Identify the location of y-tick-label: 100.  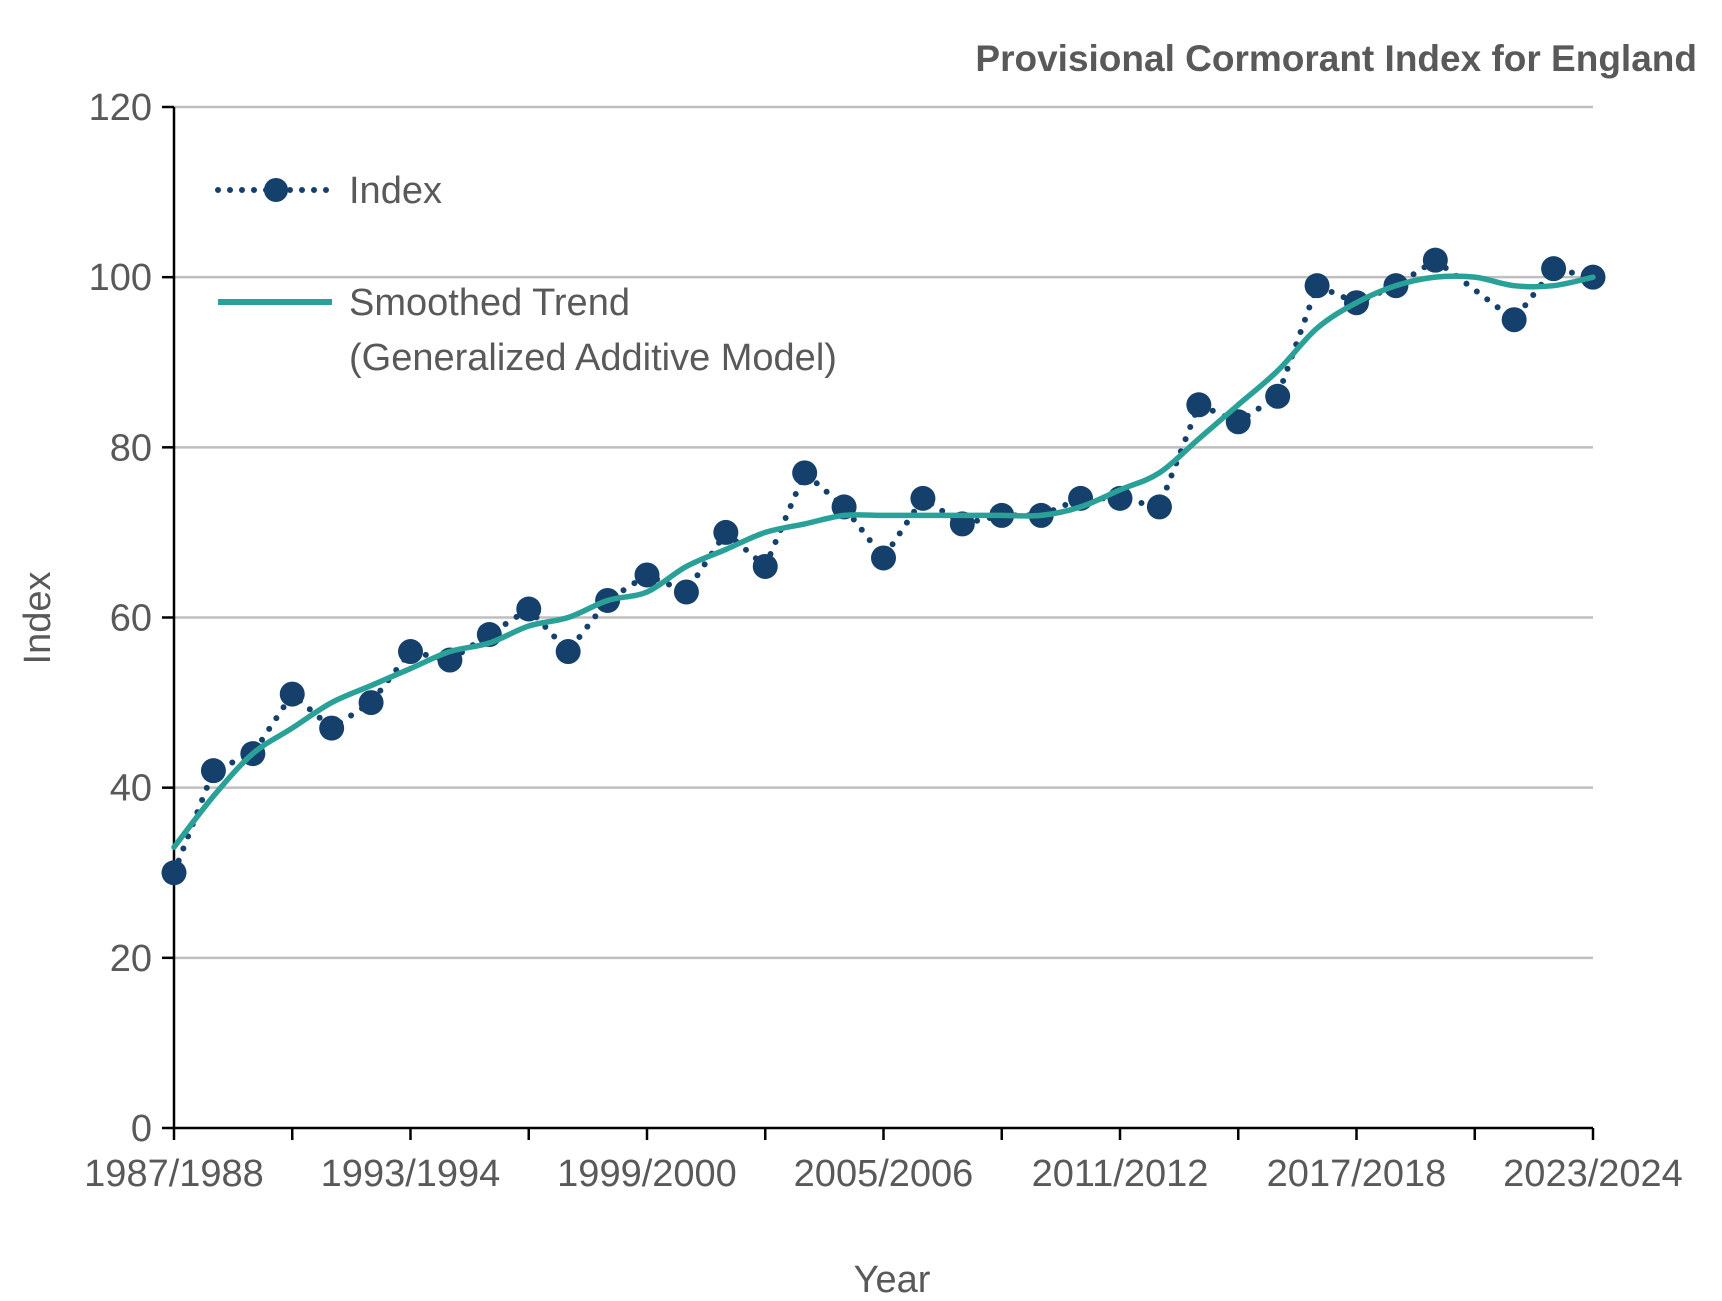
(120, 278).